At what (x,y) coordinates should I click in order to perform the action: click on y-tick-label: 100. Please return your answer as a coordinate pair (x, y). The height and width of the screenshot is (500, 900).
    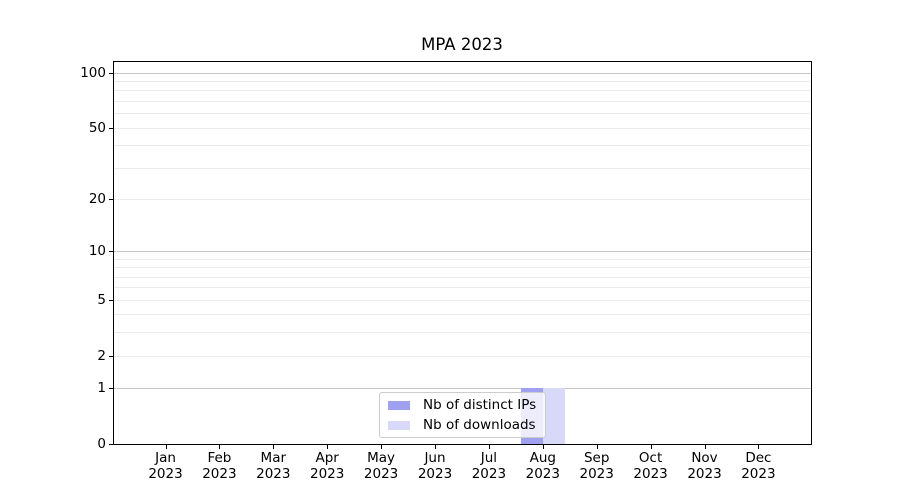
    Looking at the image, I should click on (93, 72).